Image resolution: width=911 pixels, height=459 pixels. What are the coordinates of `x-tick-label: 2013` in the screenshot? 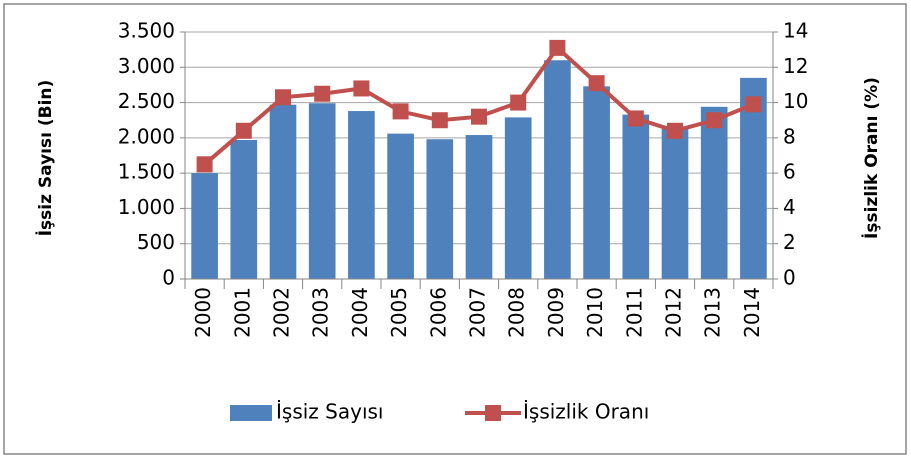 It's located at (713, 312).